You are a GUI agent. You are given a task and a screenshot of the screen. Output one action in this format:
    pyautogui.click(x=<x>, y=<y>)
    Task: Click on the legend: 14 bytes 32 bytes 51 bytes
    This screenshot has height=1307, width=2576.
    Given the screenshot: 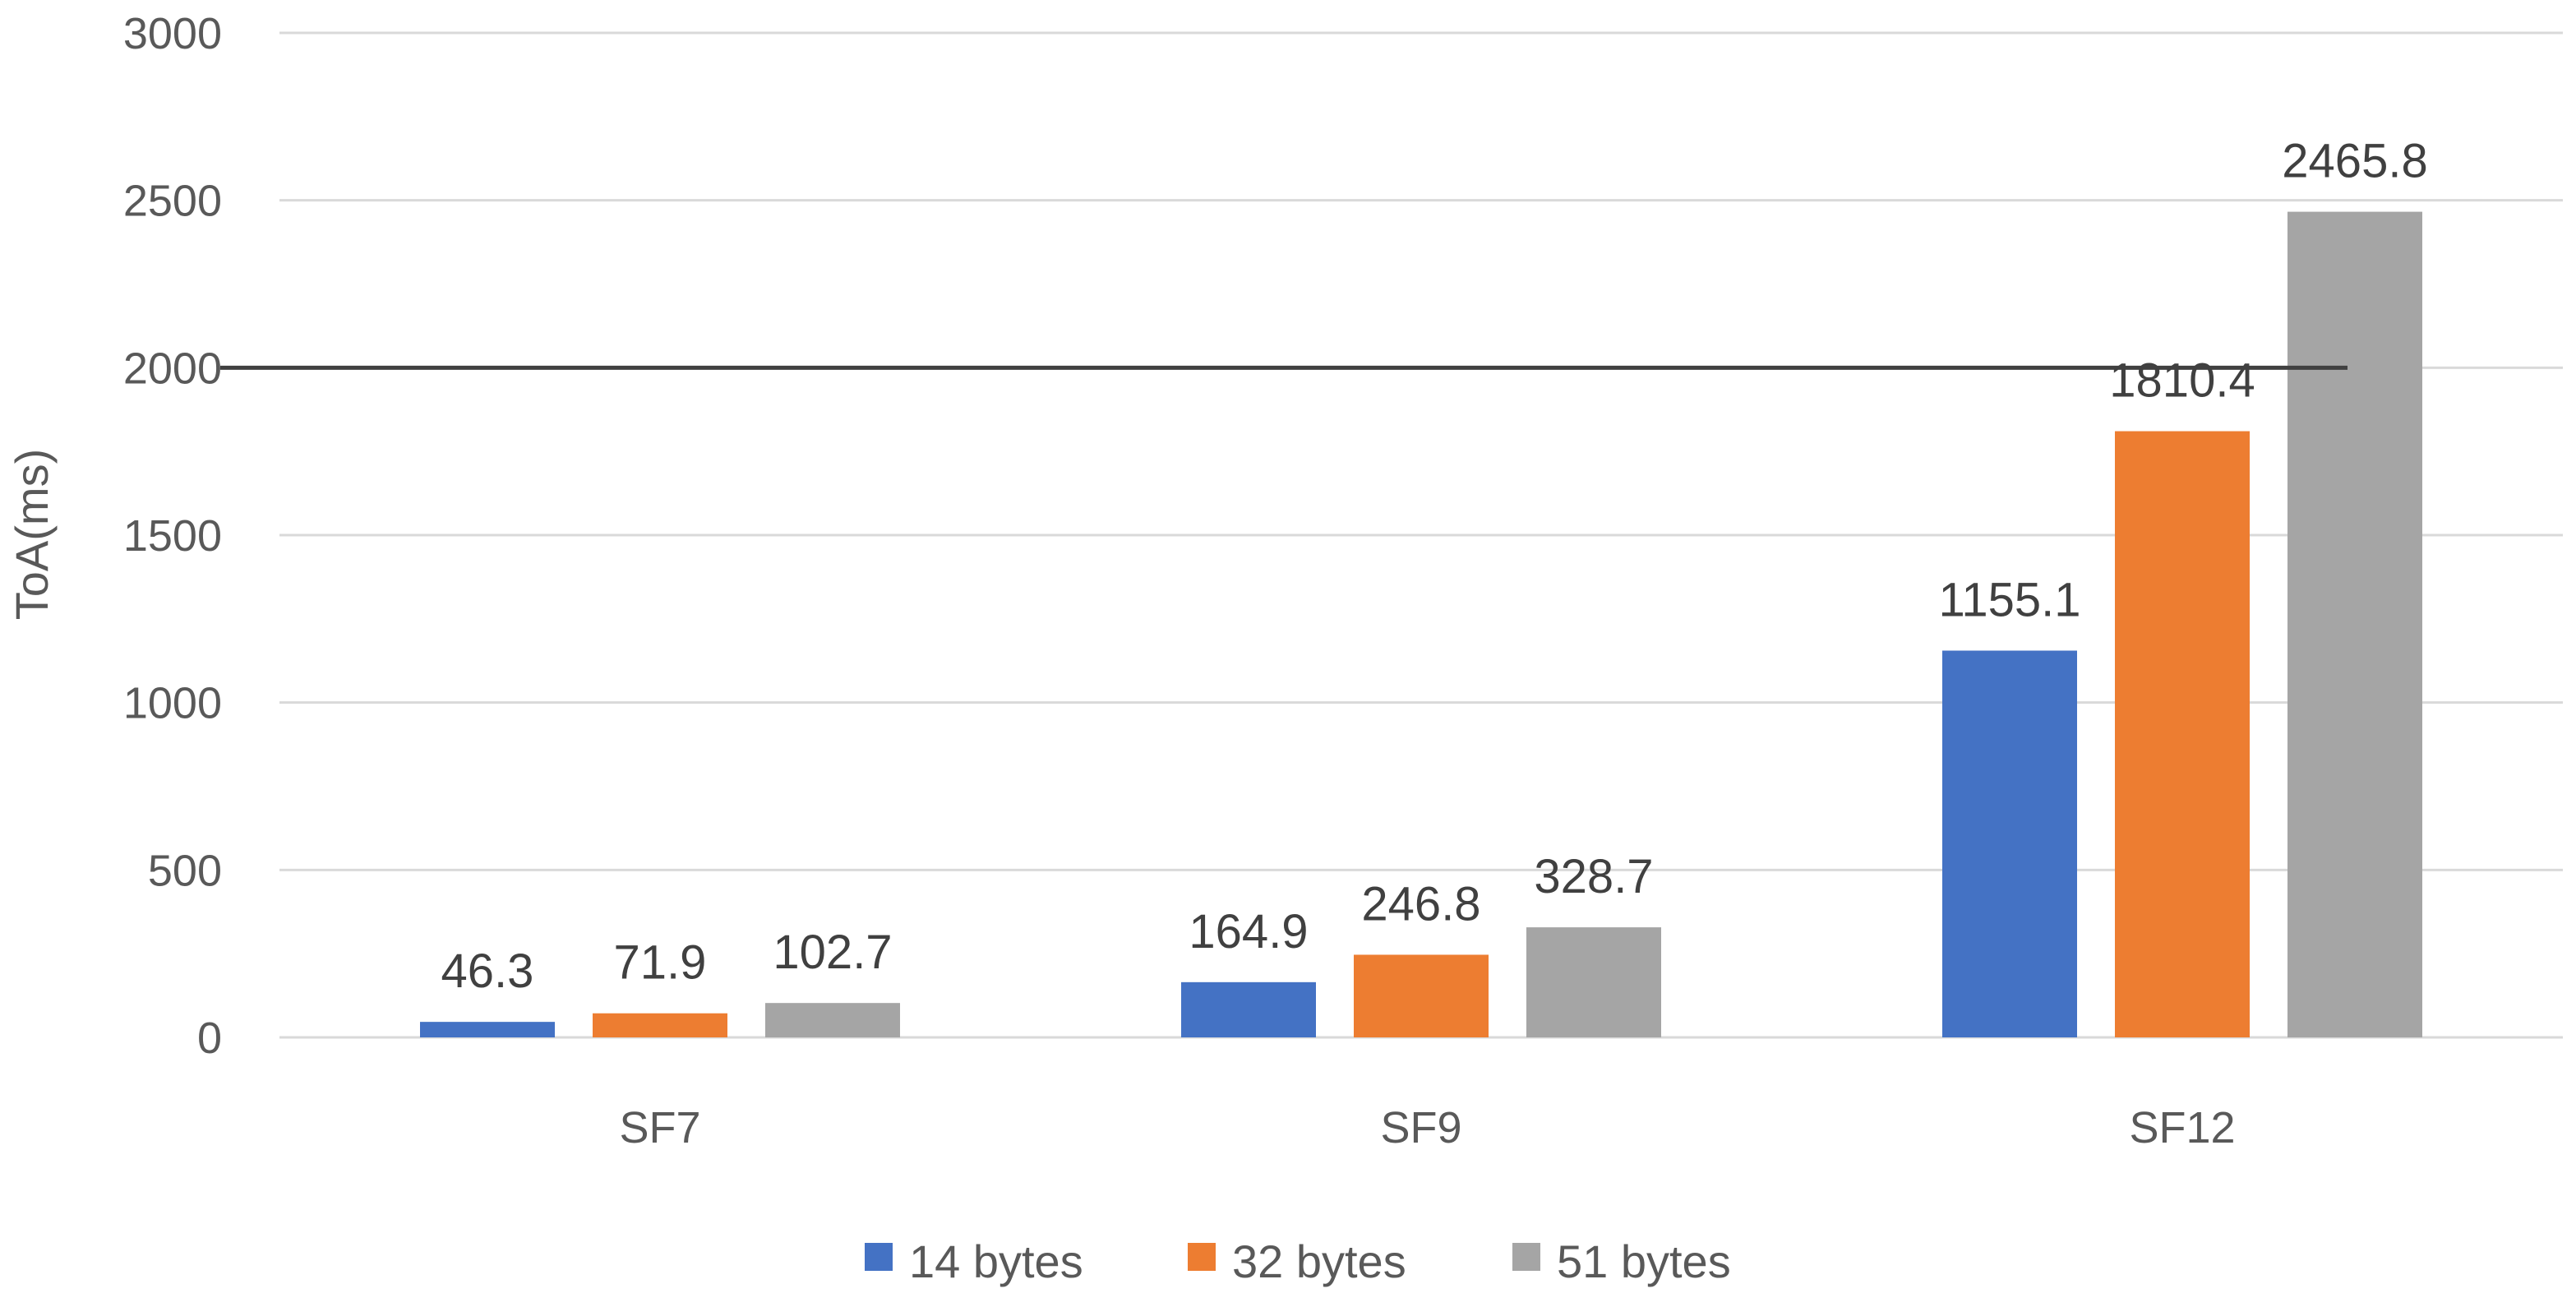 What is the action you would take?
    pyautogui.click(x=1298, y=1261)
    